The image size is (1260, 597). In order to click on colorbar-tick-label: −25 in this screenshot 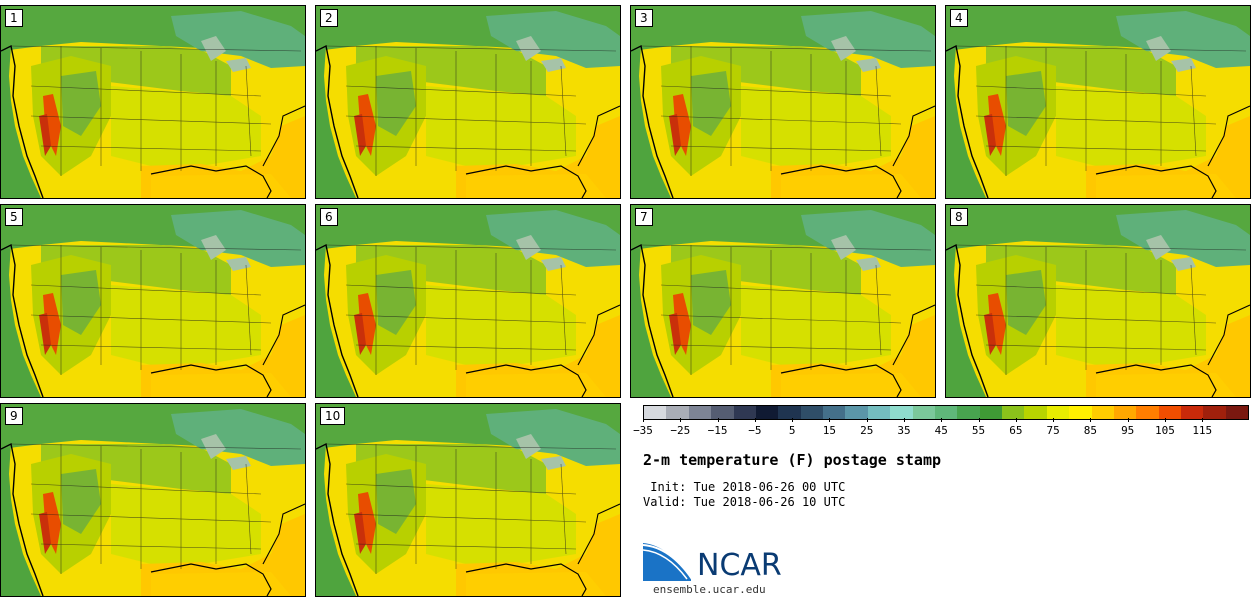, I will do `click(680, 430)`.